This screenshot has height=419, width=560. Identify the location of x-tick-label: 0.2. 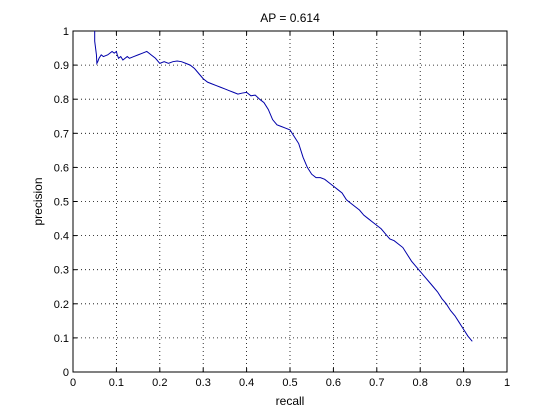
(159, 383).